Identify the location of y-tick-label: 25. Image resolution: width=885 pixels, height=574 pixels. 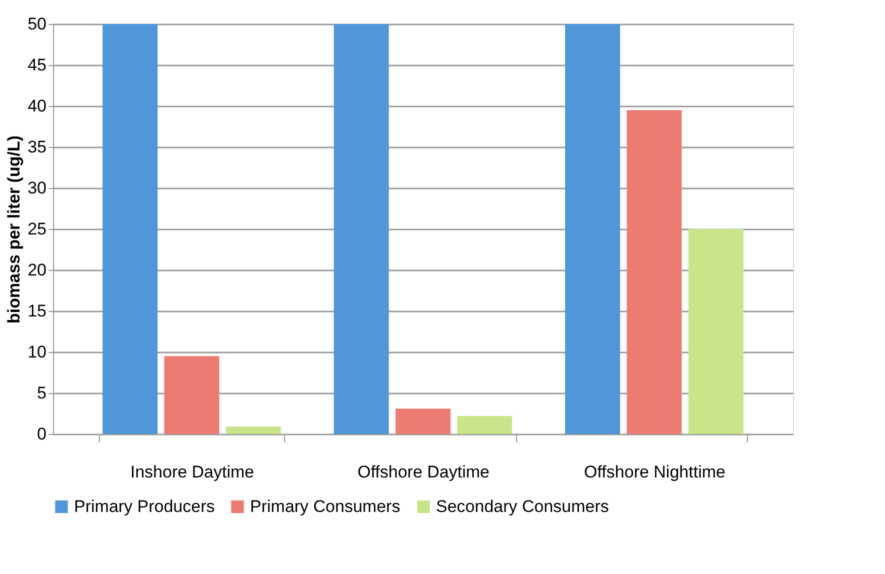
(37, 229).